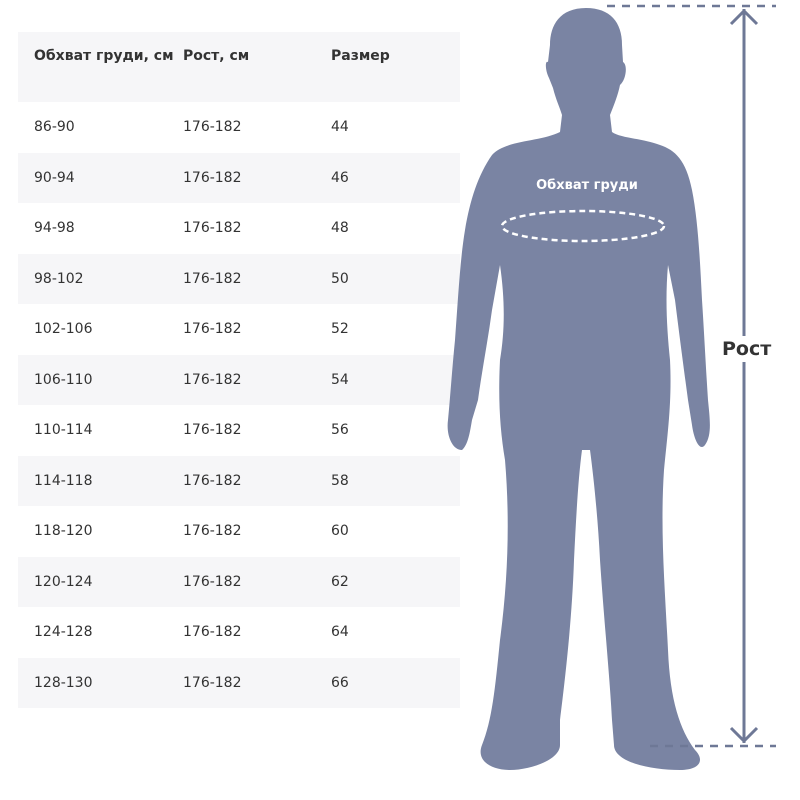 The image size is (800, 800). I want to click on header-chest: Обхват груди, см, so click(104, 56).